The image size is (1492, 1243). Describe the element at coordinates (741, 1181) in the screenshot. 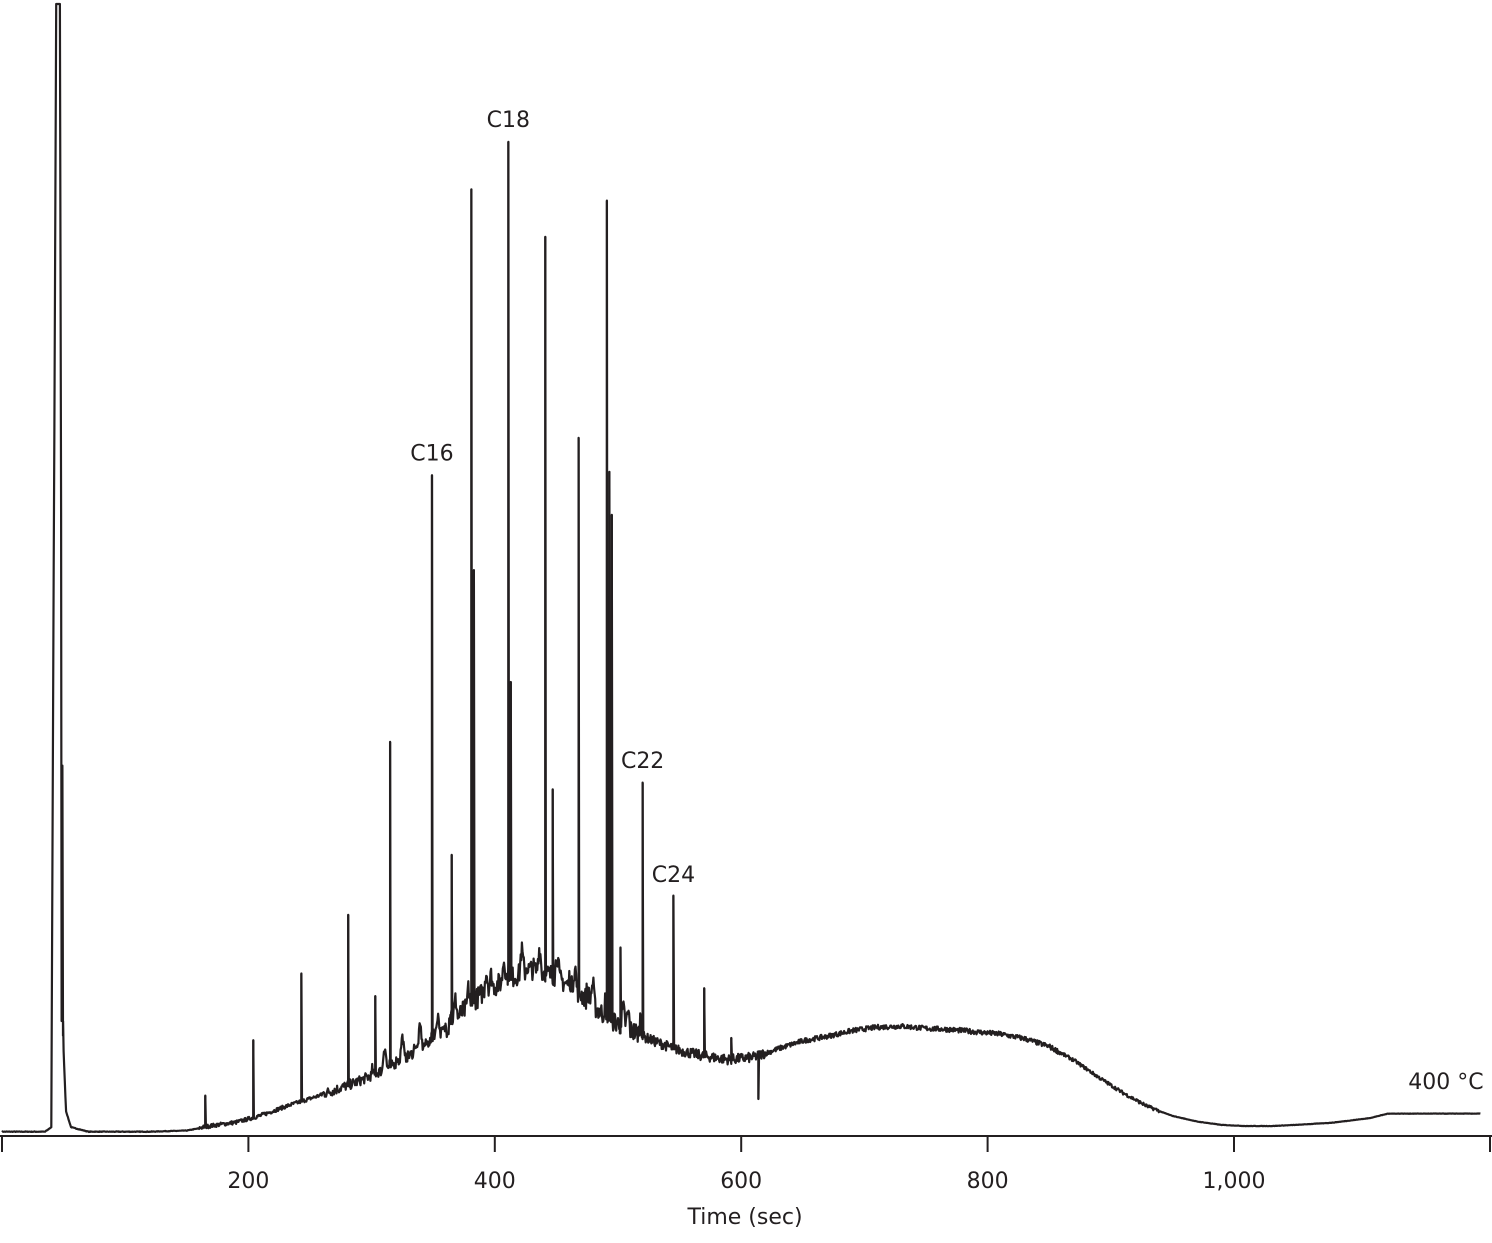

I see `x-tick-label: 600` at that location.